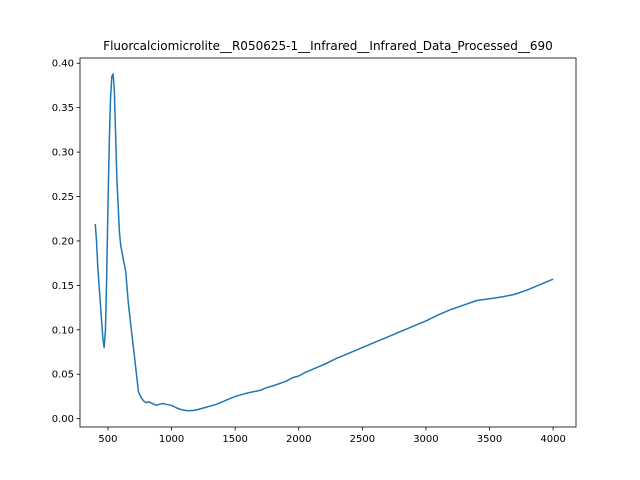 This screenshot has height=480, width=640. I want to click on x-axis: 500 1000 1500 2000 2500 3000 3500 4000, so click(332, 436).